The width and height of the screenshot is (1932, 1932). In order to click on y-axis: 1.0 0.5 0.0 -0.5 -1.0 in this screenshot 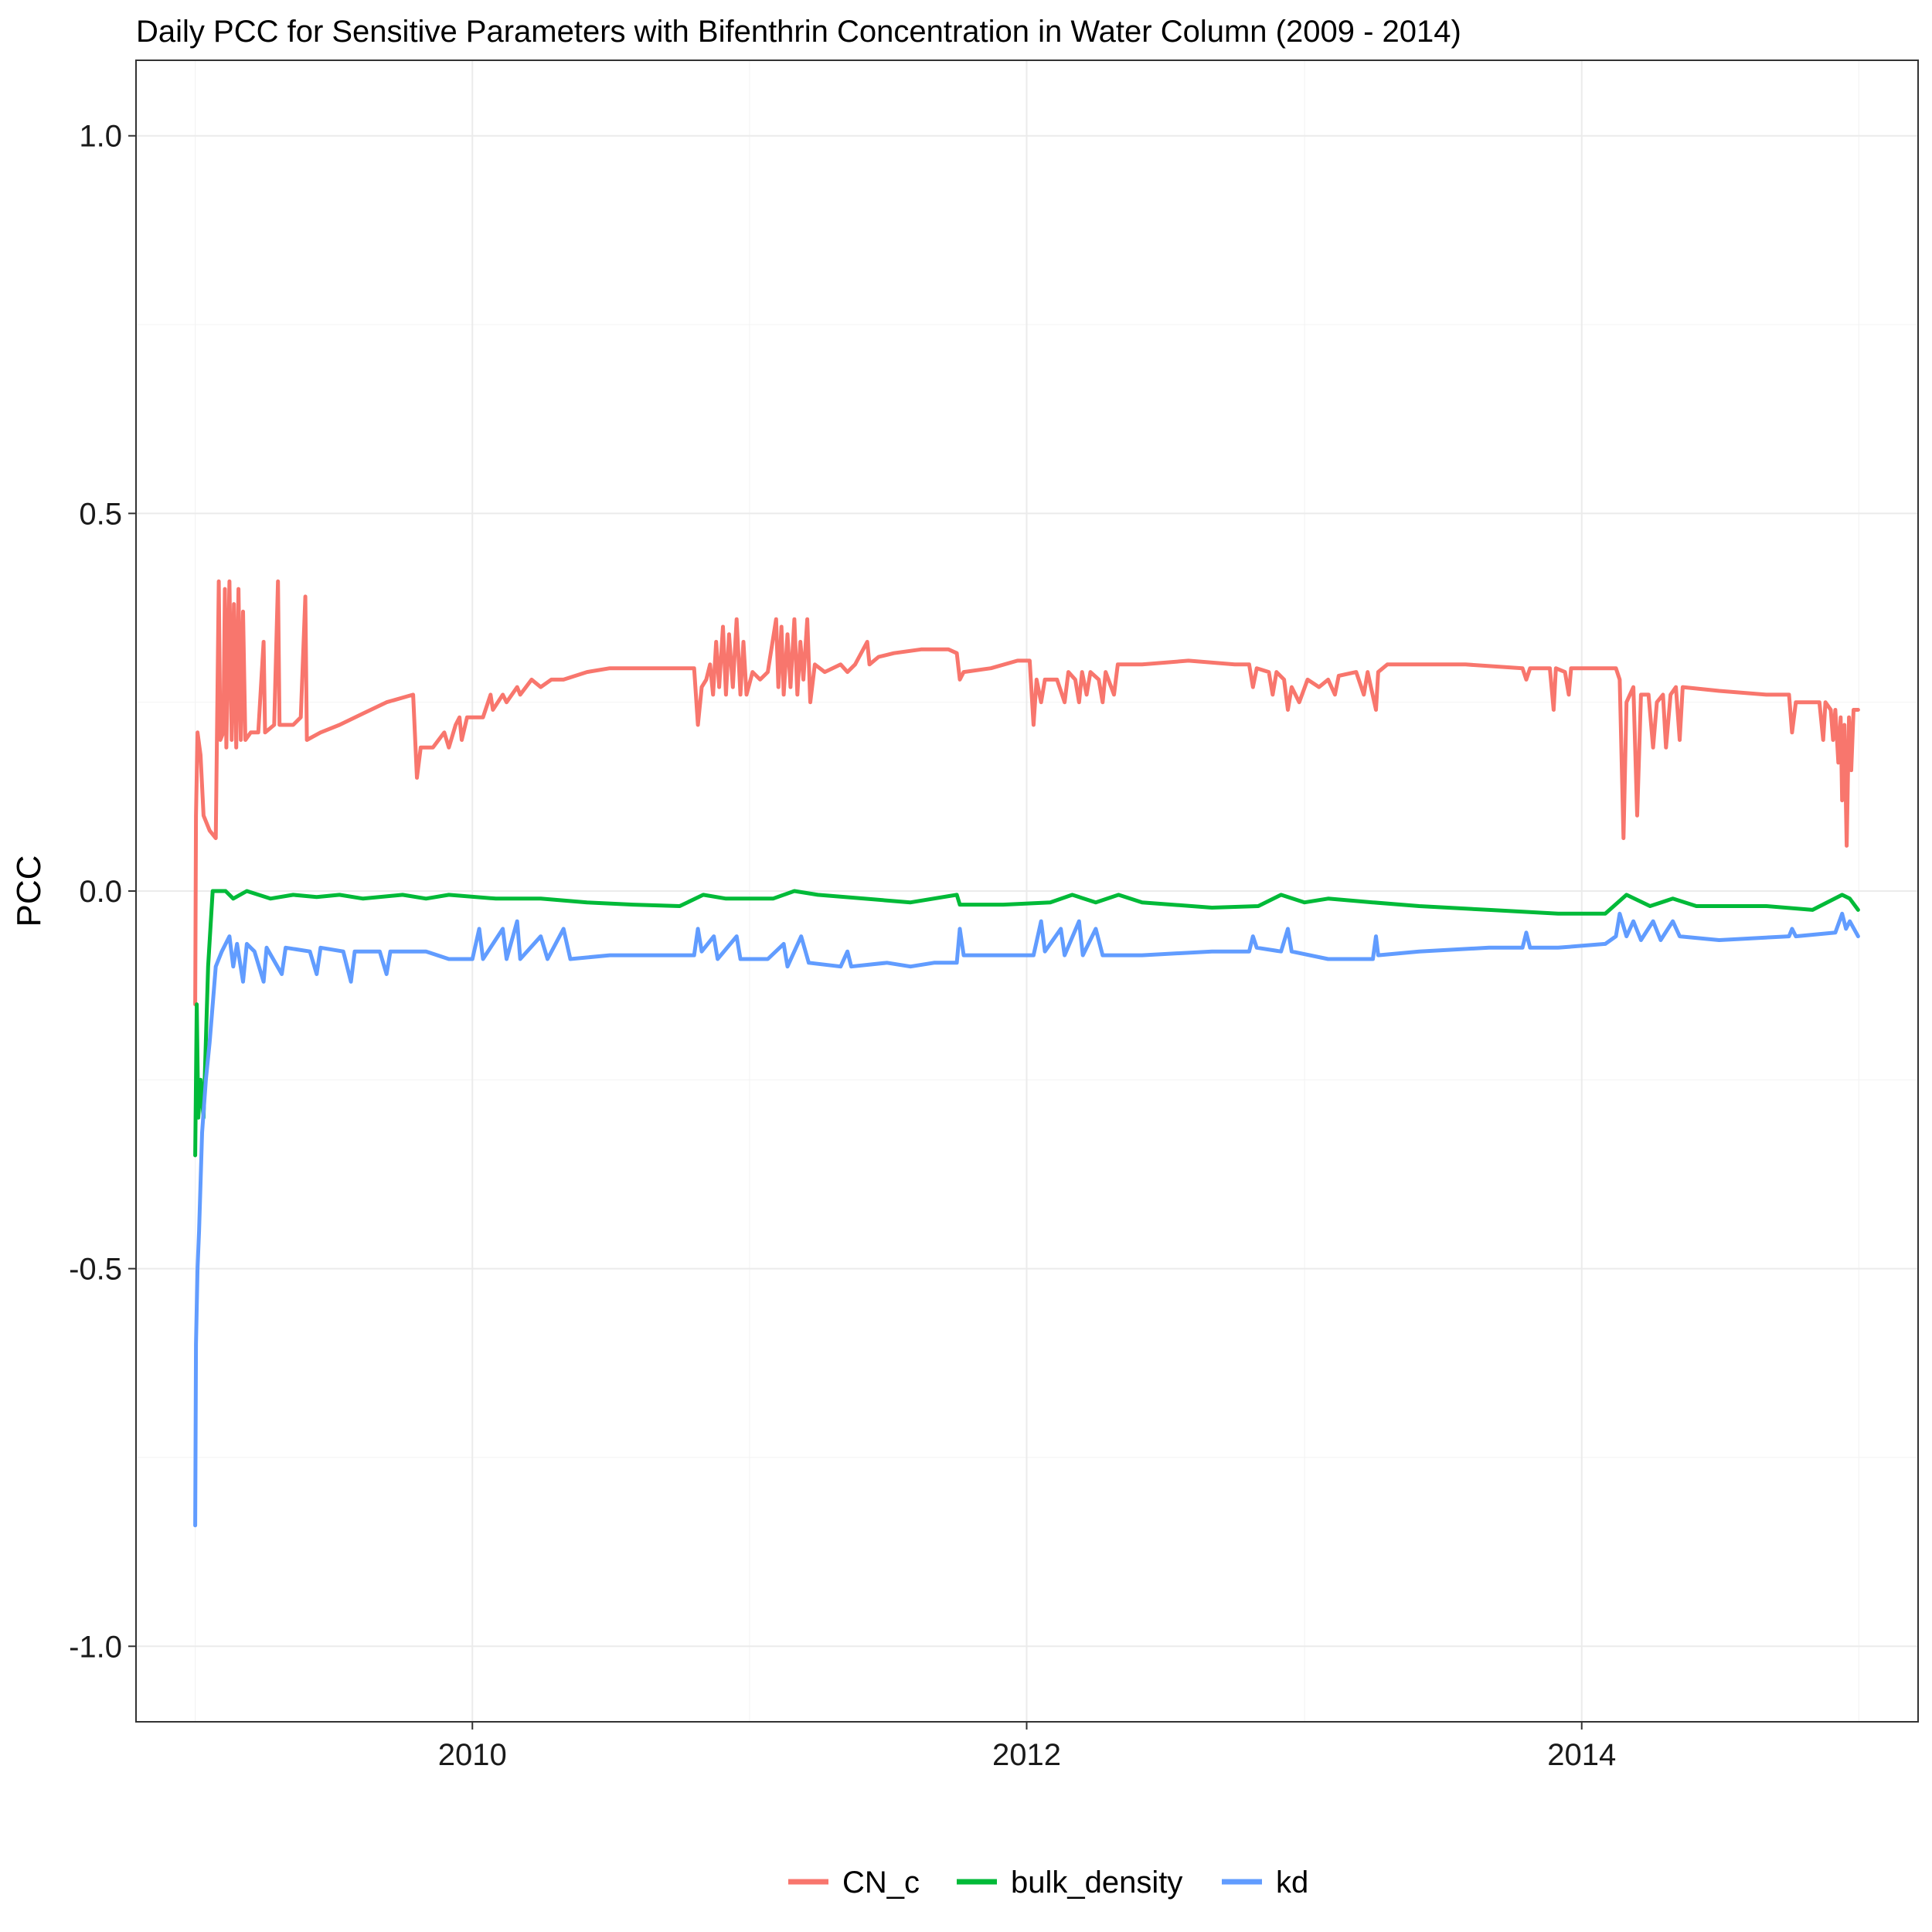, I will do `click(103, 892)`.